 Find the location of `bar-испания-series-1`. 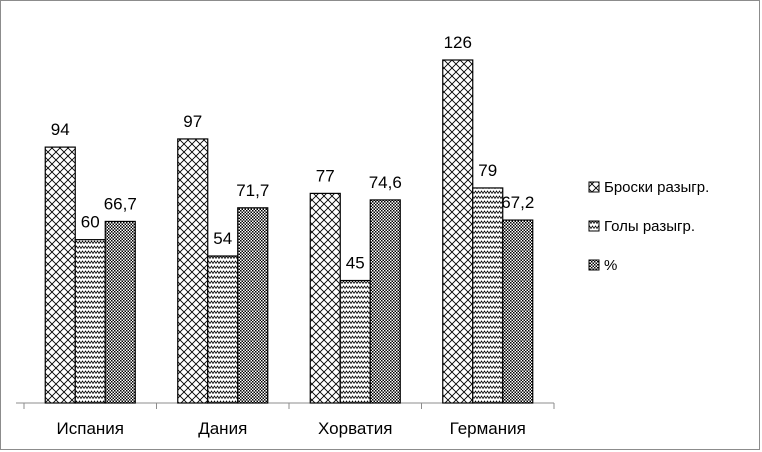

bar-испания-series-1 is located at coordinates (60, 275).